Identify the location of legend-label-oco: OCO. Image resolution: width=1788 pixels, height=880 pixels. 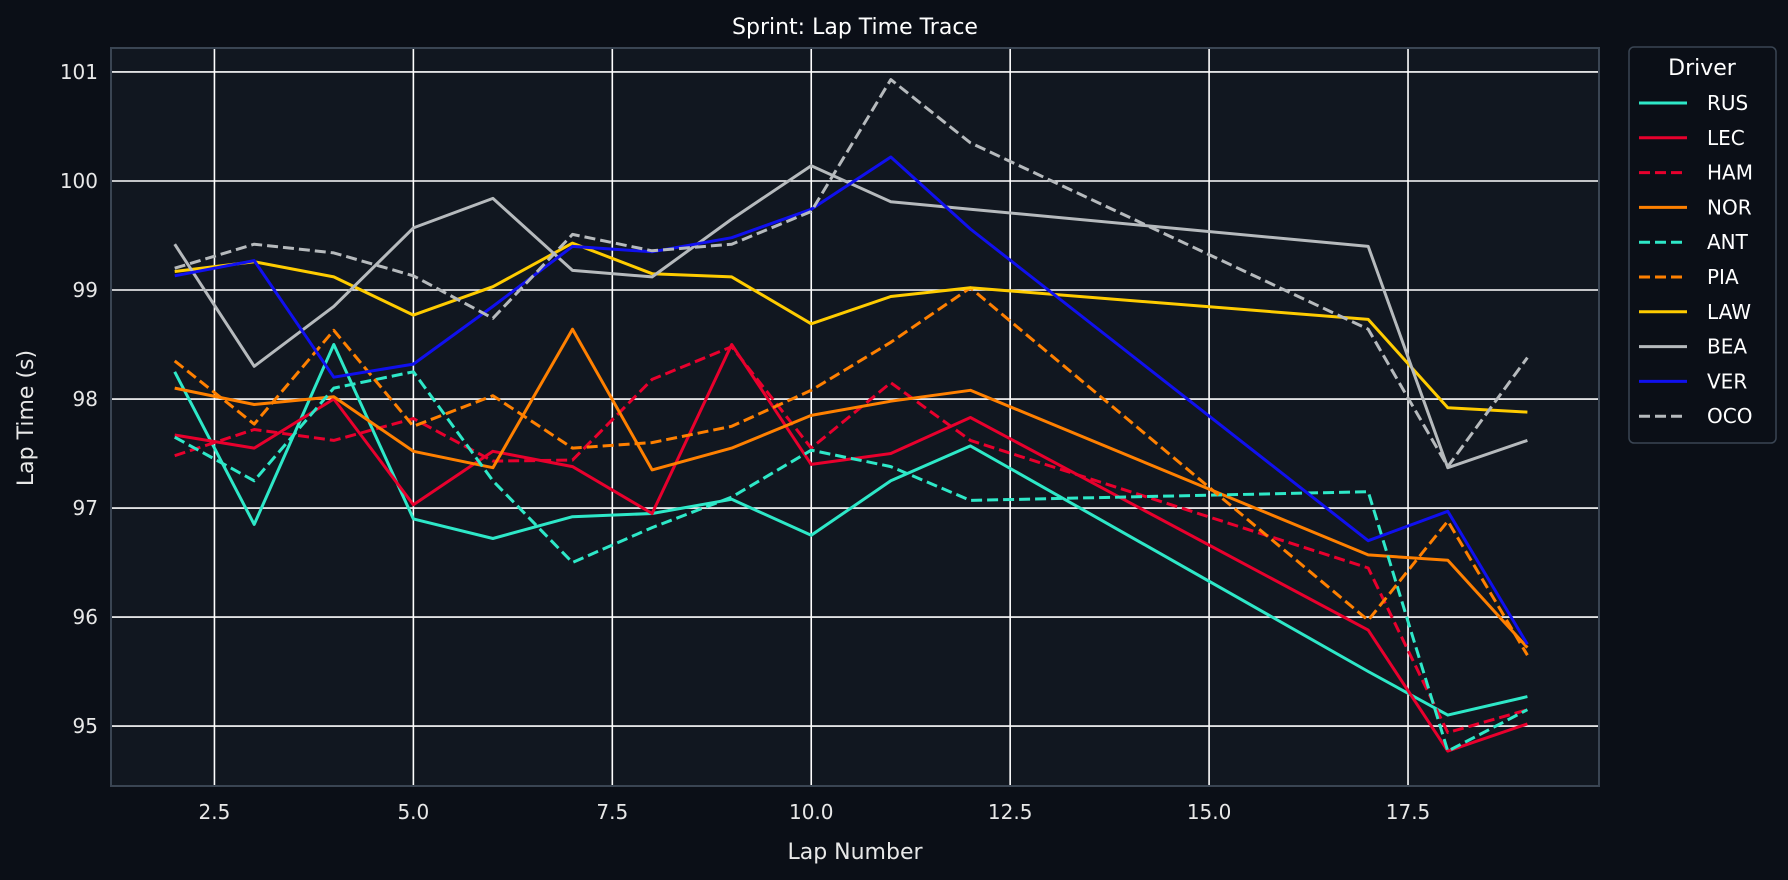
(1729, 416).